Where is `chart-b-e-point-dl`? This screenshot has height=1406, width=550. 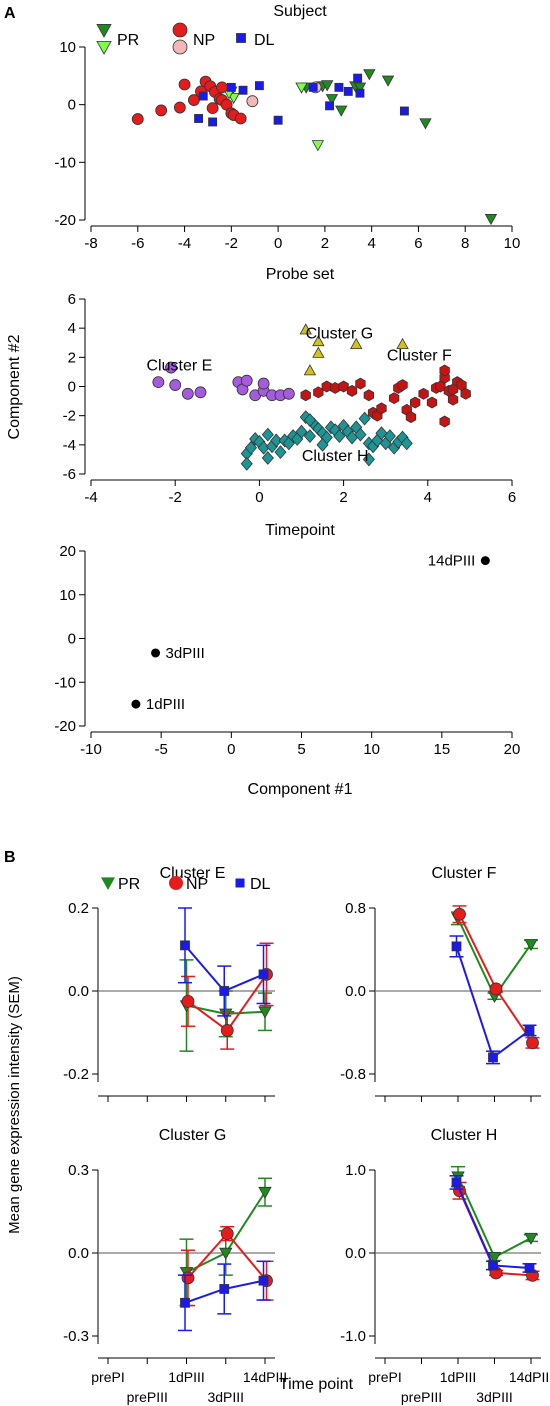
chart-b-e-point-dl is located at coordinates (224, 991).